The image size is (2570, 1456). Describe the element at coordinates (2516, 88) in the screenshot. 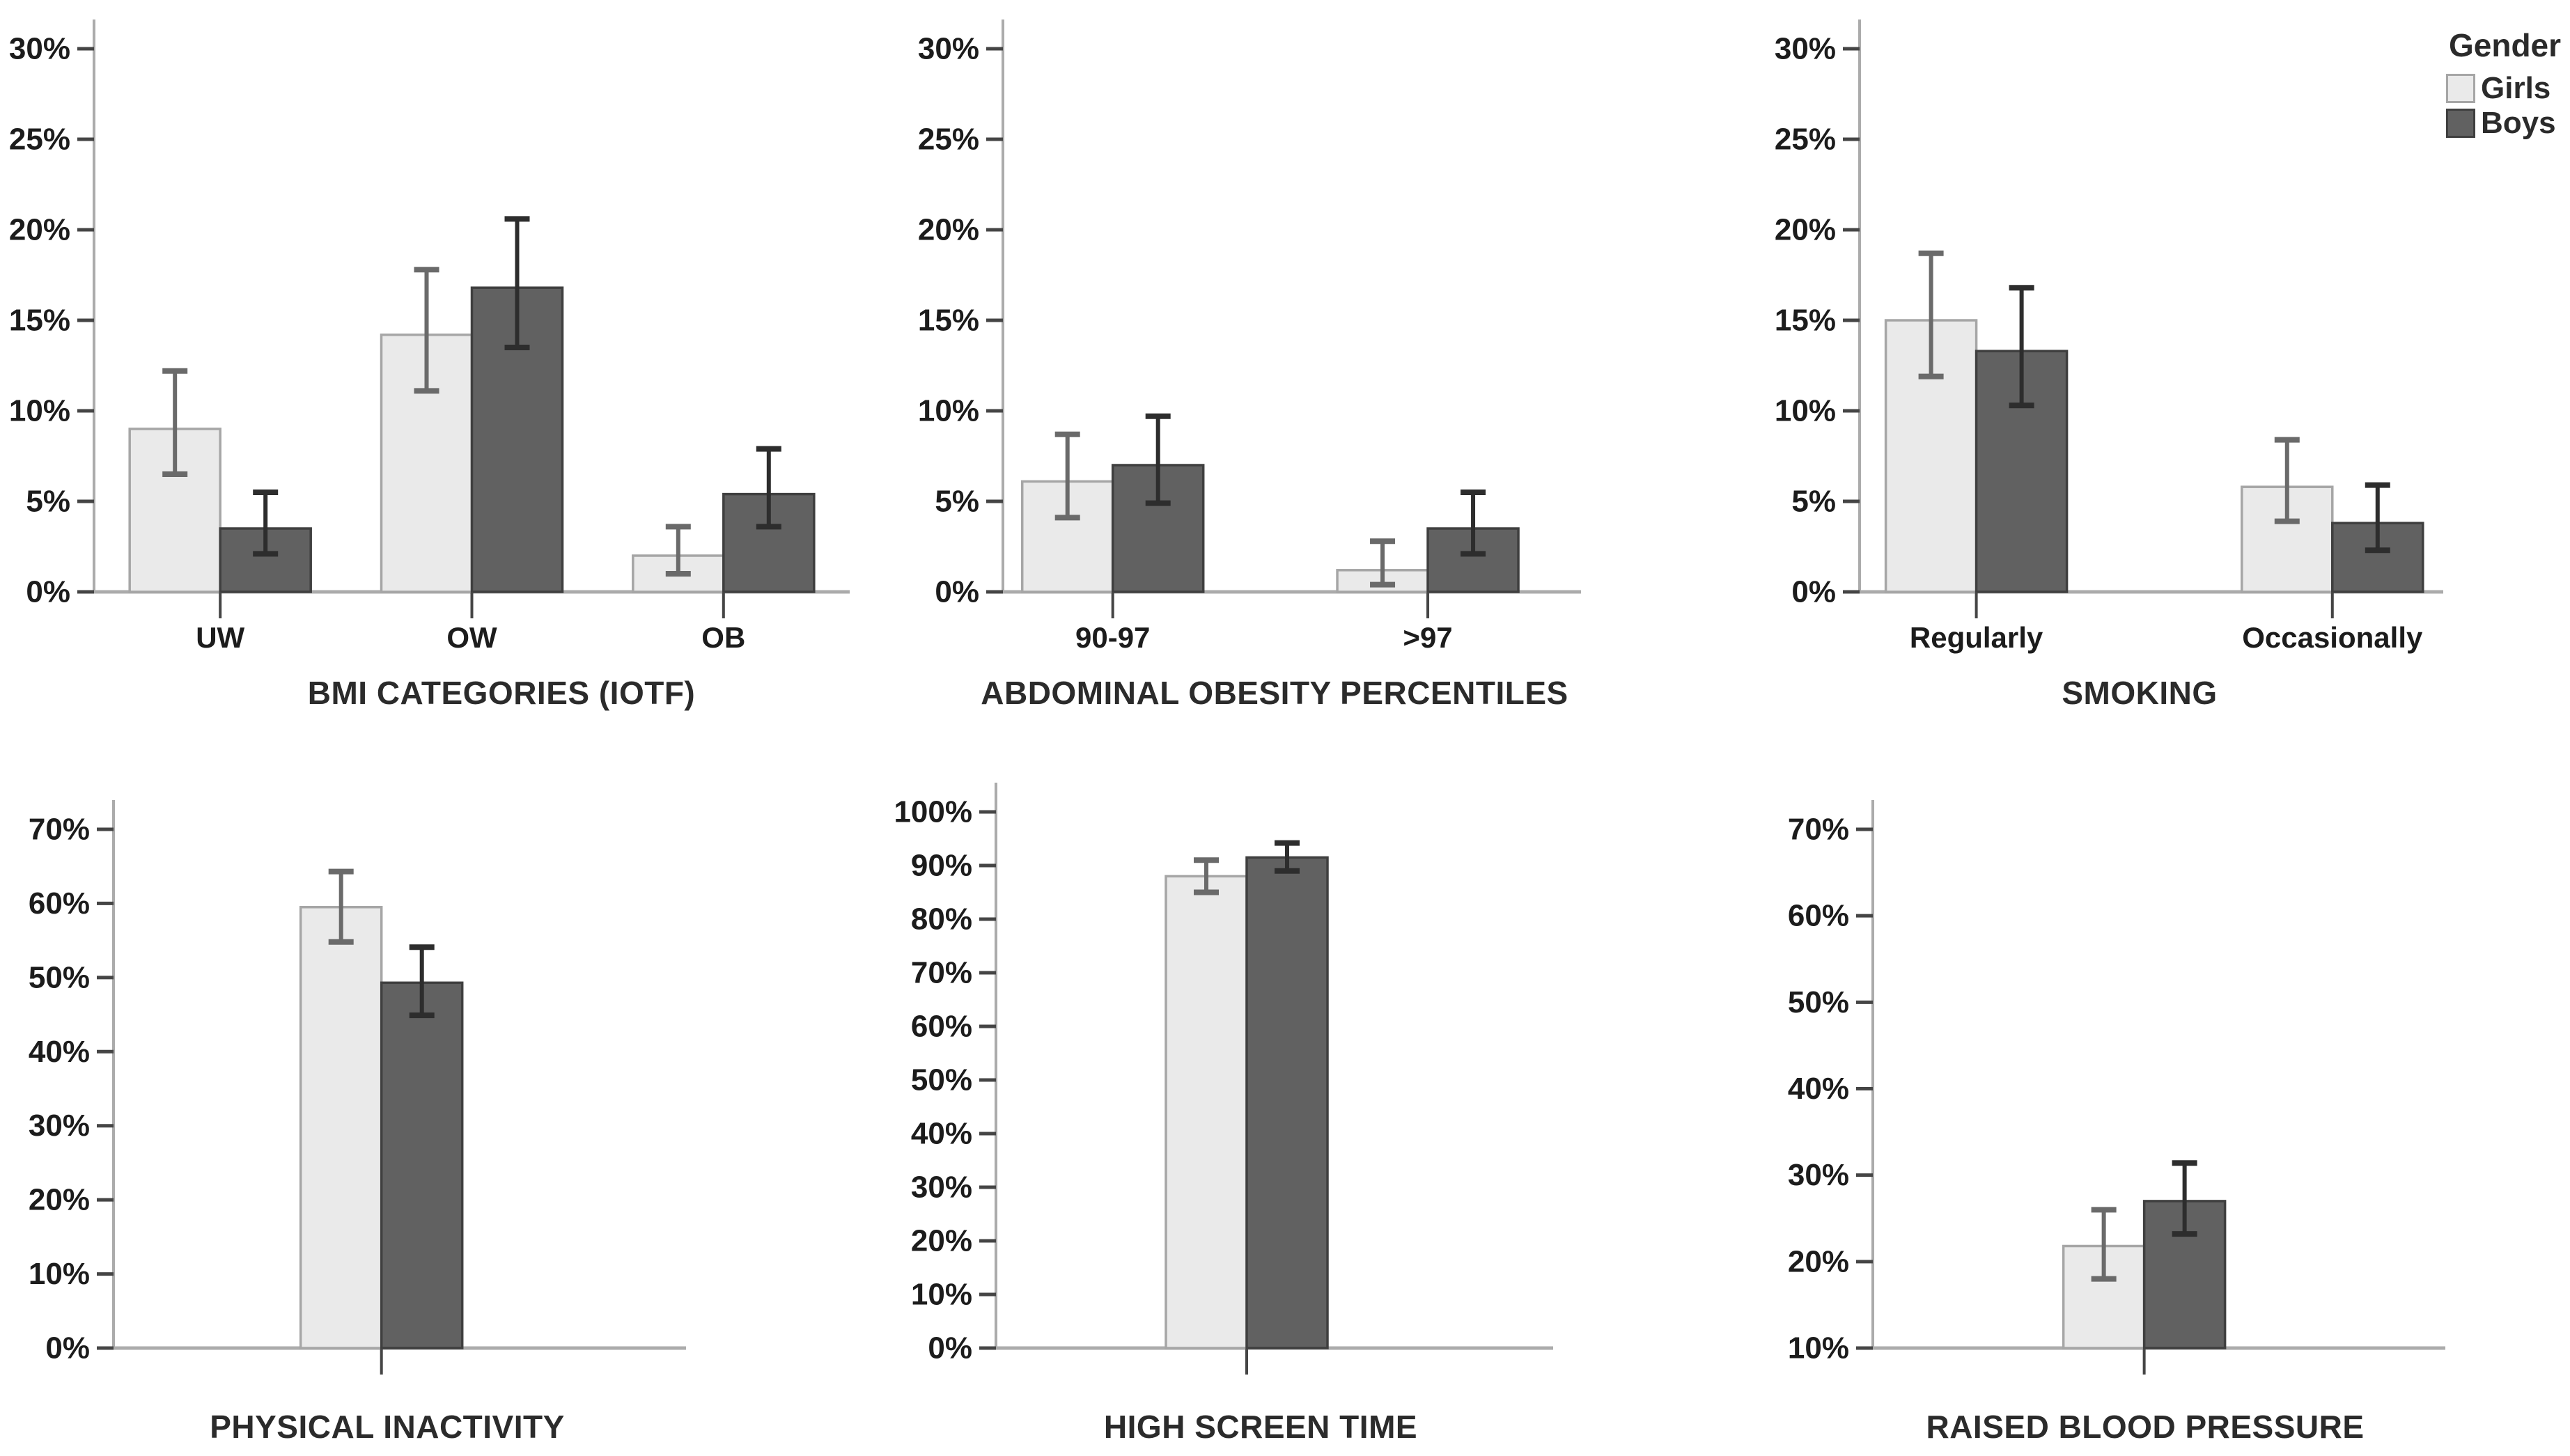

I see `legend-label-girls: Girls` at that location.